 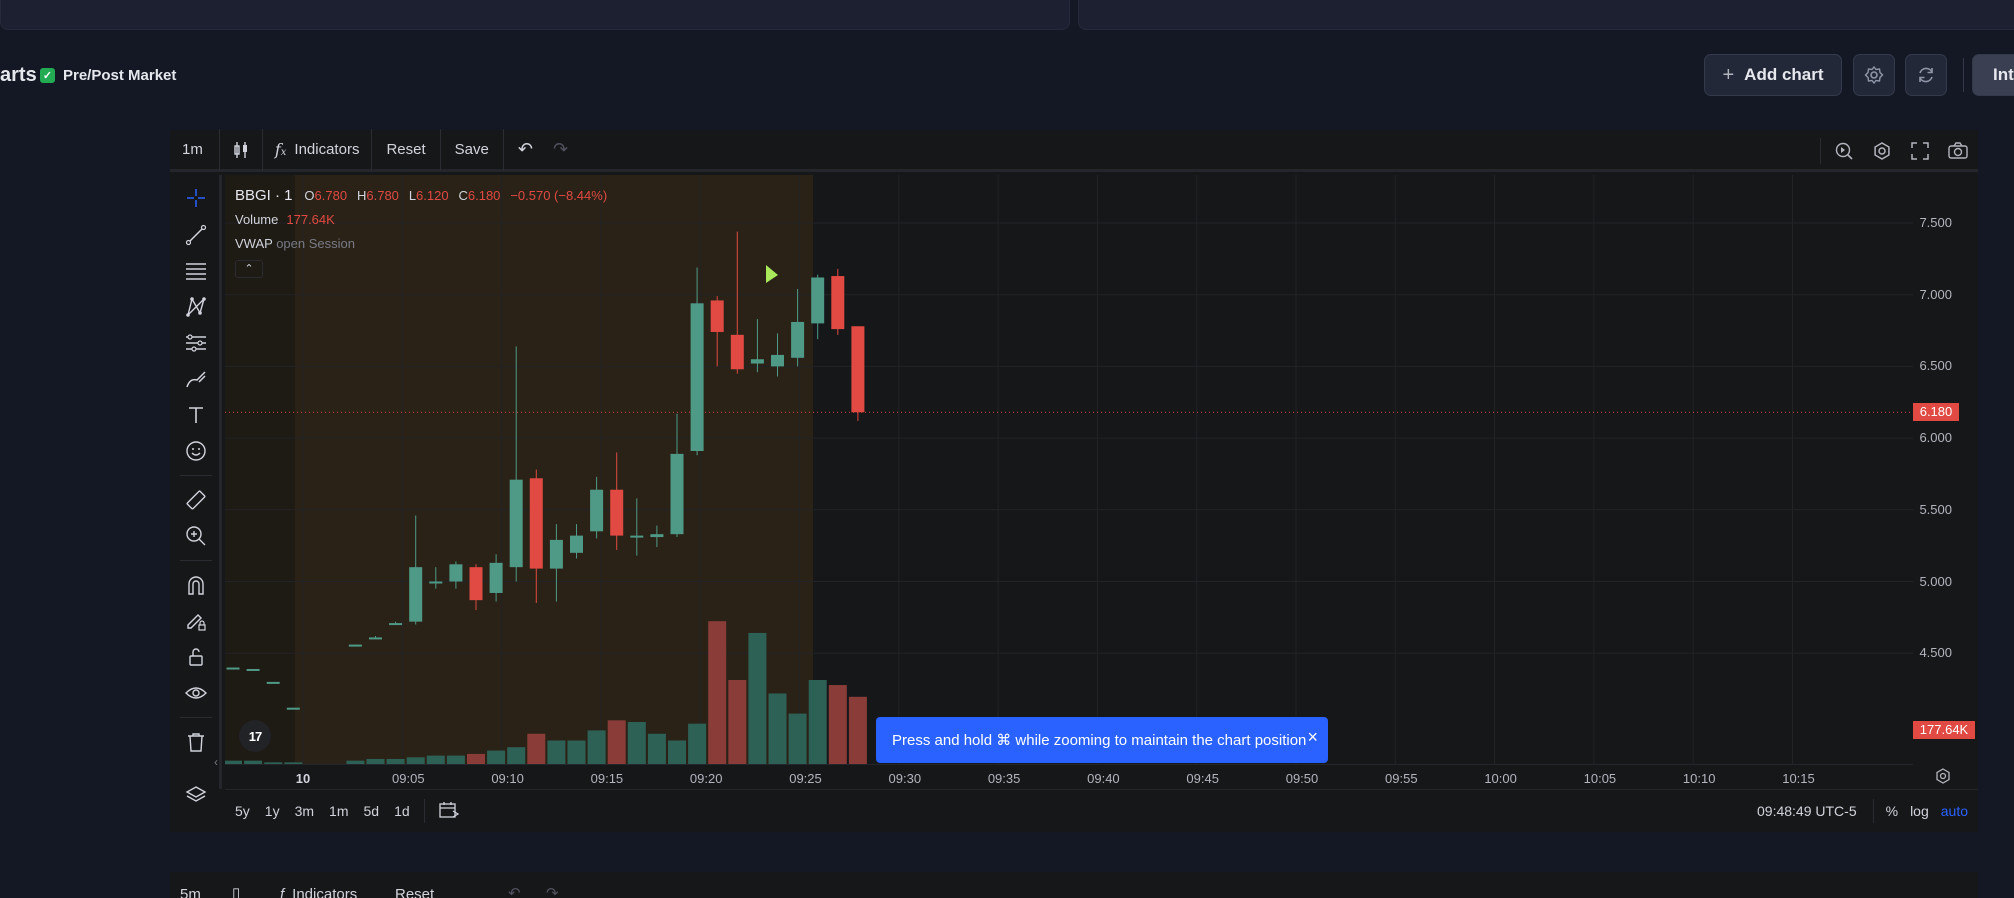 I want to click on plus-icon: +, so click(x=1728, y=74).